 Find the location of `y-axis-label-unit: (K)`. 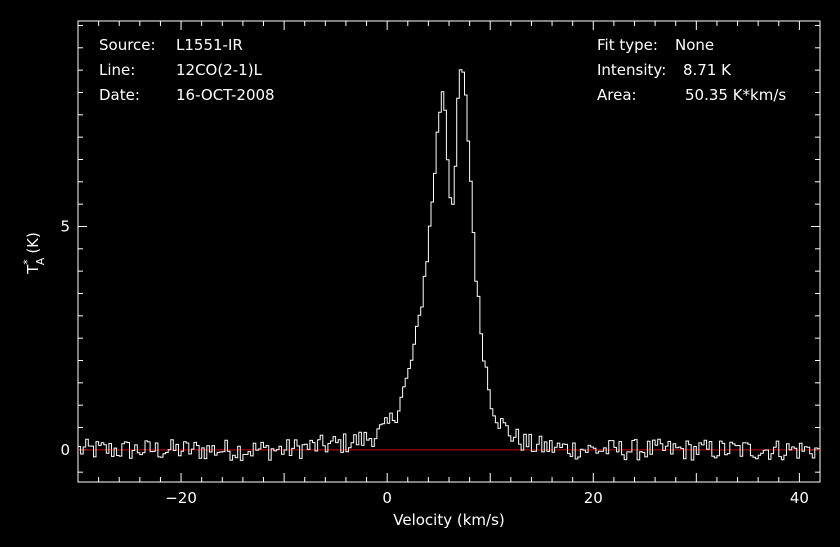

y-axis-label-unit: (K) is located at coordinates (33, 243).